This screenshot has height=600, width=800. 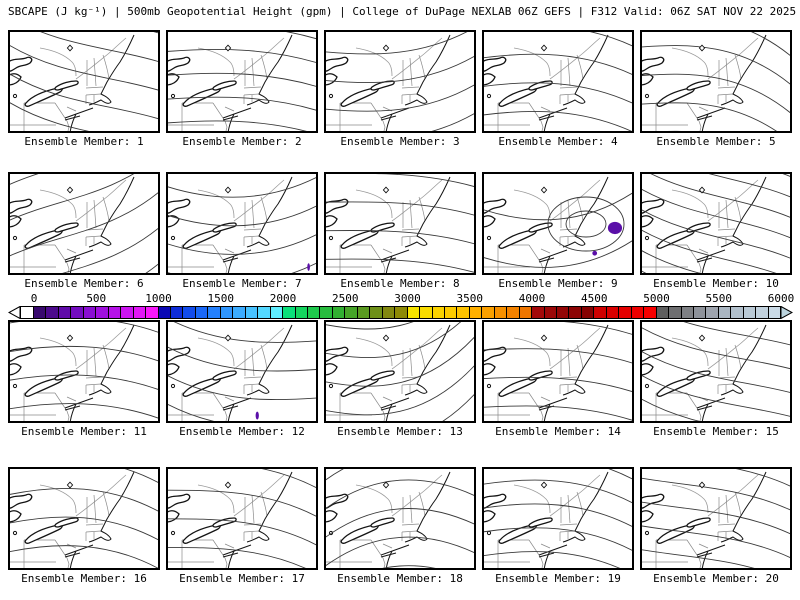 I want to click on colorbar-below-range-box, so click(x=27, y=312).